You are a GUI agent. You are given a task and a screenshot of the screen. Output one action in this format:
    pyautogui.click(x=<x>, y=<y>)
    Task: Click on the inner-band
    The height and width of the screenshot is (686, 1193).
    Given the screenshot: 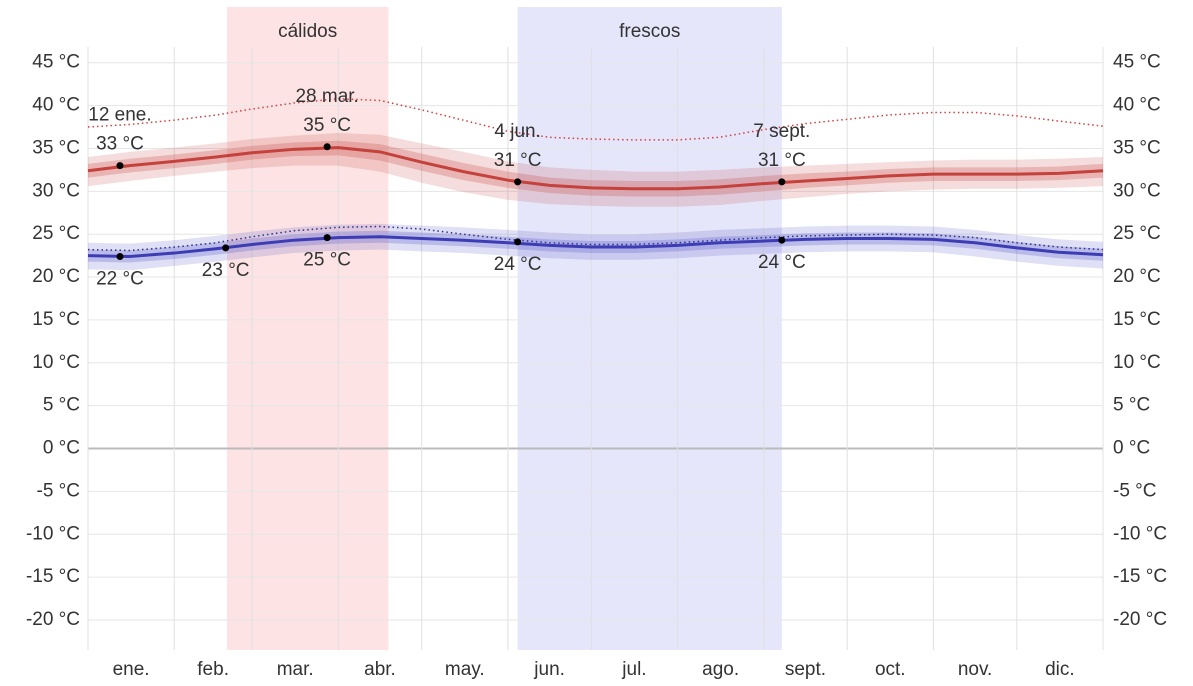 What is the action you would take?
    pyautogui.click(x=595, y=168)
    